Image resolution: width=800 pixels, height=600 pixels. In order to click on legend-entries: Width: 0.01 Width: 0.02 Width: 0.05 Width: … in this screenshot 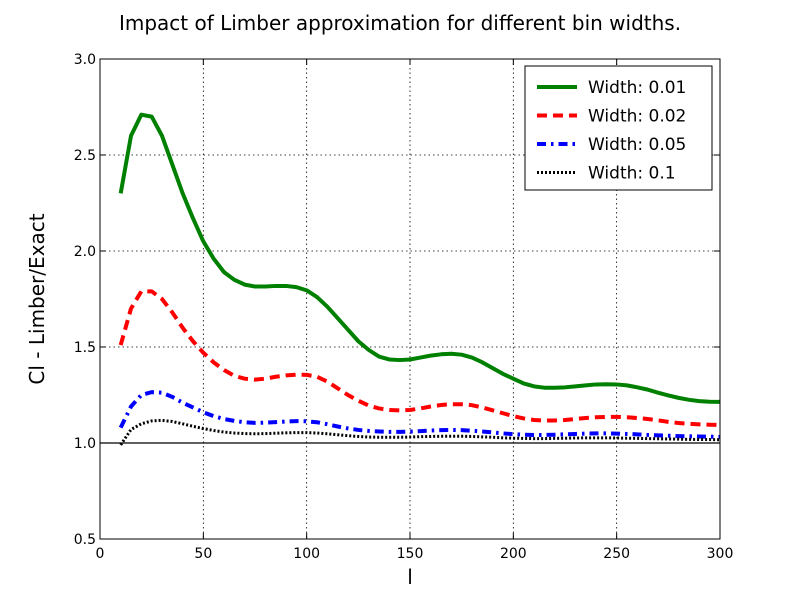, I will do `click(611, 131)`.